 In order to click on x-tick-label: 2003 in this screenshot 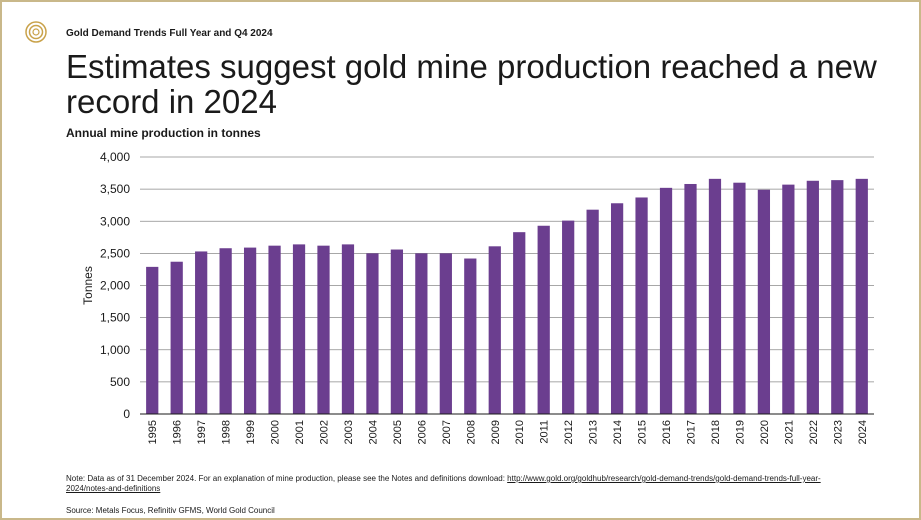, I will do `click(349, 432)`.